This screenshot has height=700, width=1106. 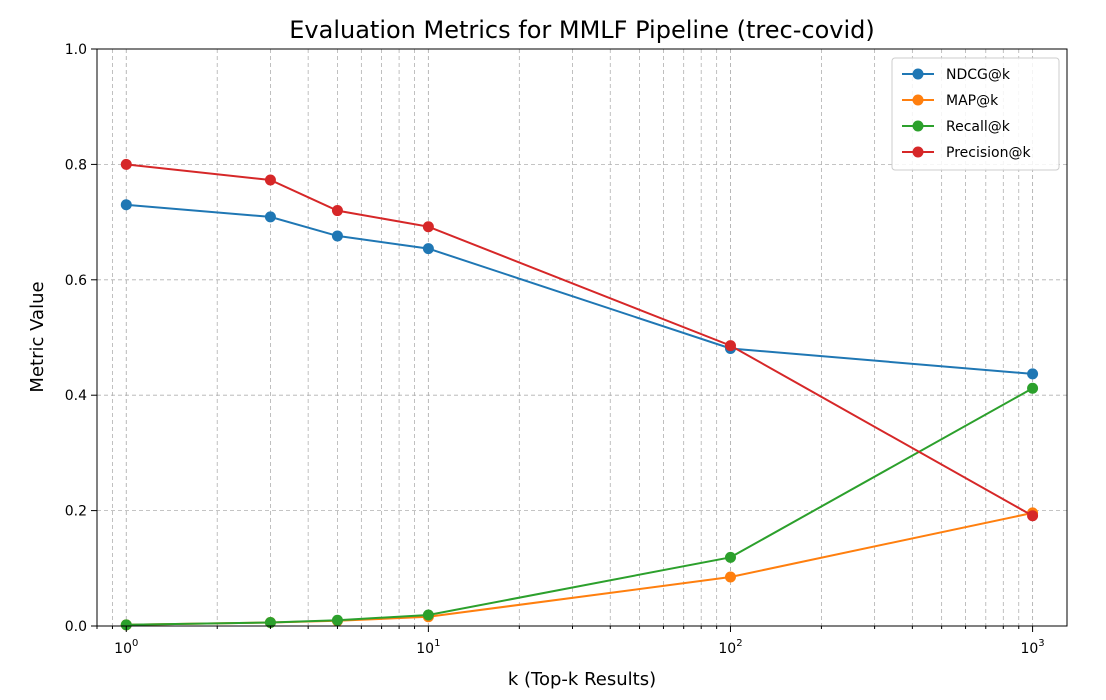 I want to click on x-tick-label: 10², so click(x=730, y=647).